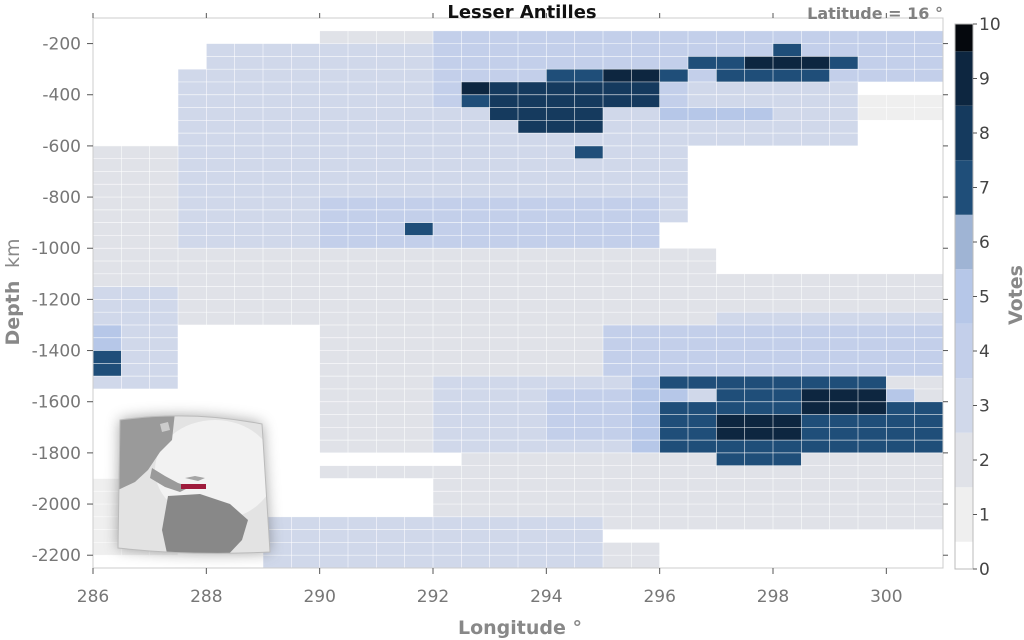  I want to click on y-axis-title-main: Depth, so click(13, 313).